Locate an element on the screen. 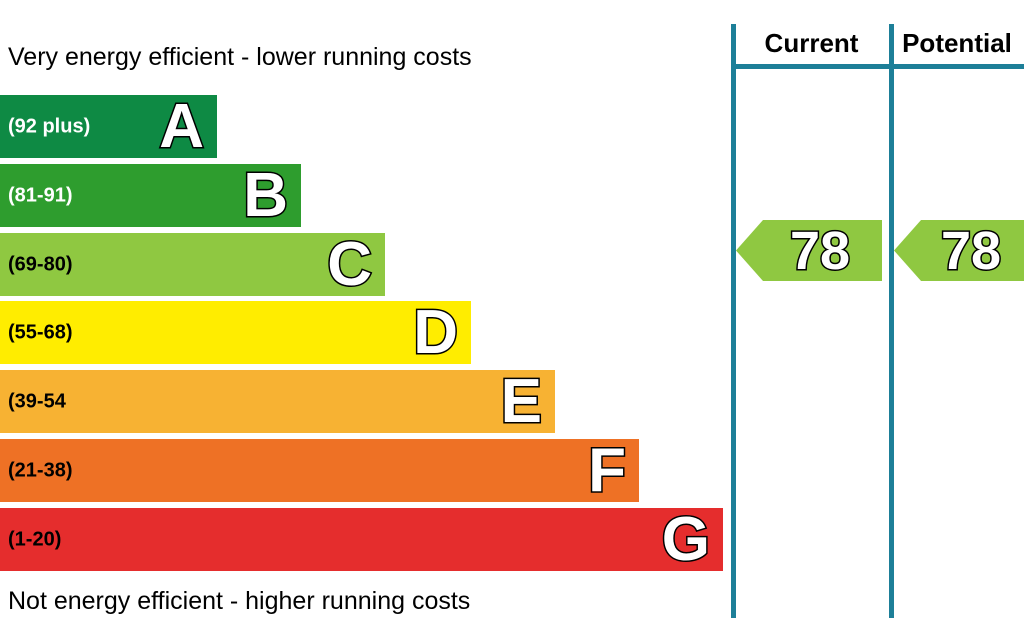 This screenshot has height=618, width=1024. current-rating-arrow: 78 is located at coordinates (809, 250).